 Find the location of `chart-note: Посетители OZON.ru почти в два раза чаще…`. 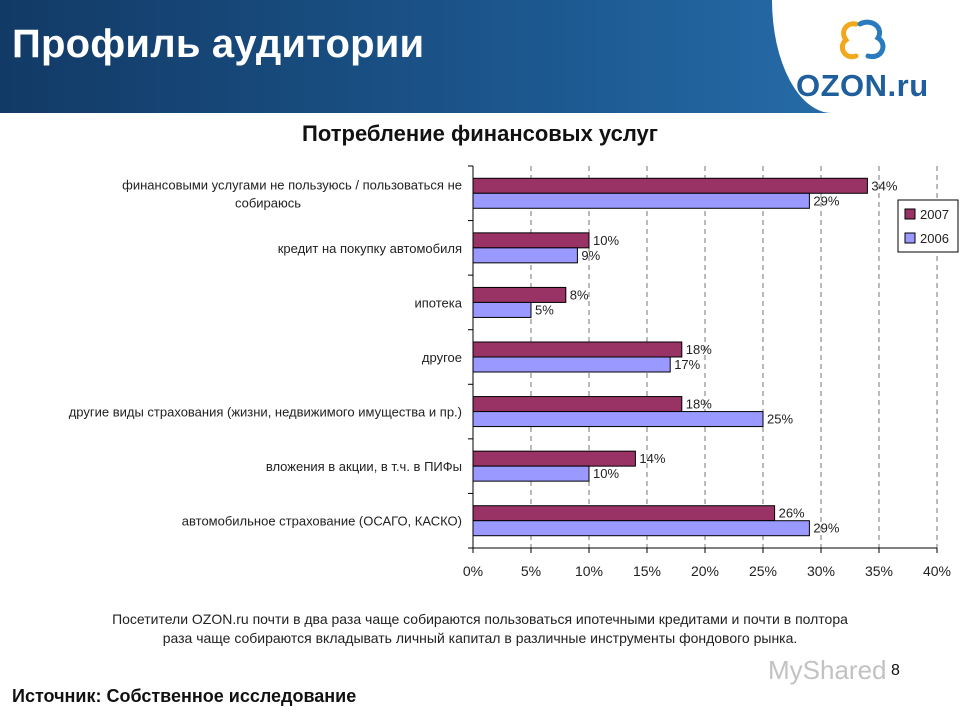

chart-note: Посетители OZON.ru почти в два раза чаще… is located at coordinates (480, 629).